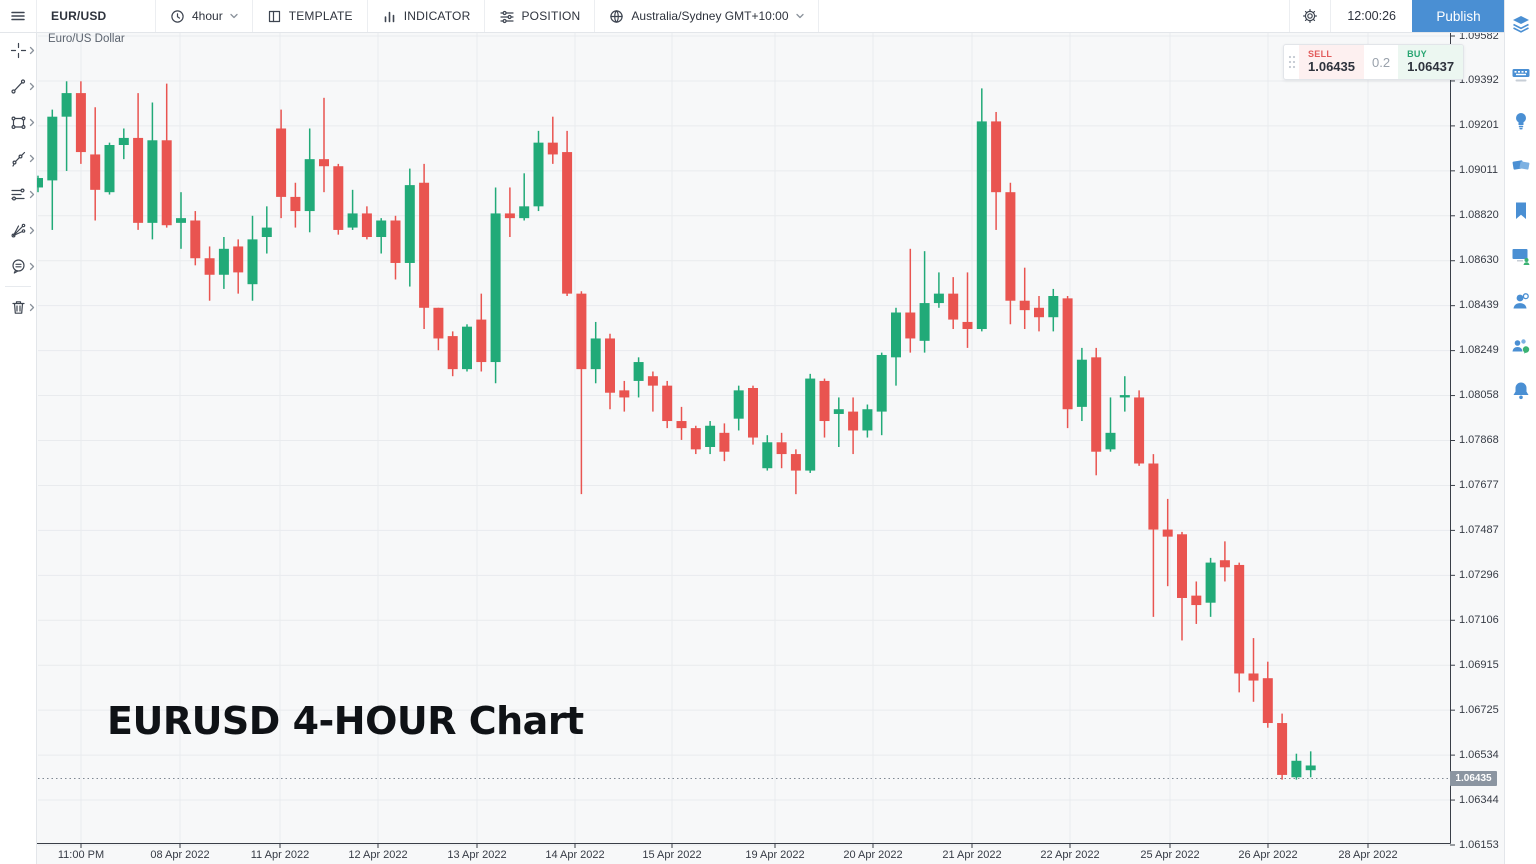 The height and width of the screenshot is (864, 1536). What do you see at coordinates (1479, 80) in the screenshot?
I see `price-axis-label: 1.09392` at bounding box center [1479, 80].